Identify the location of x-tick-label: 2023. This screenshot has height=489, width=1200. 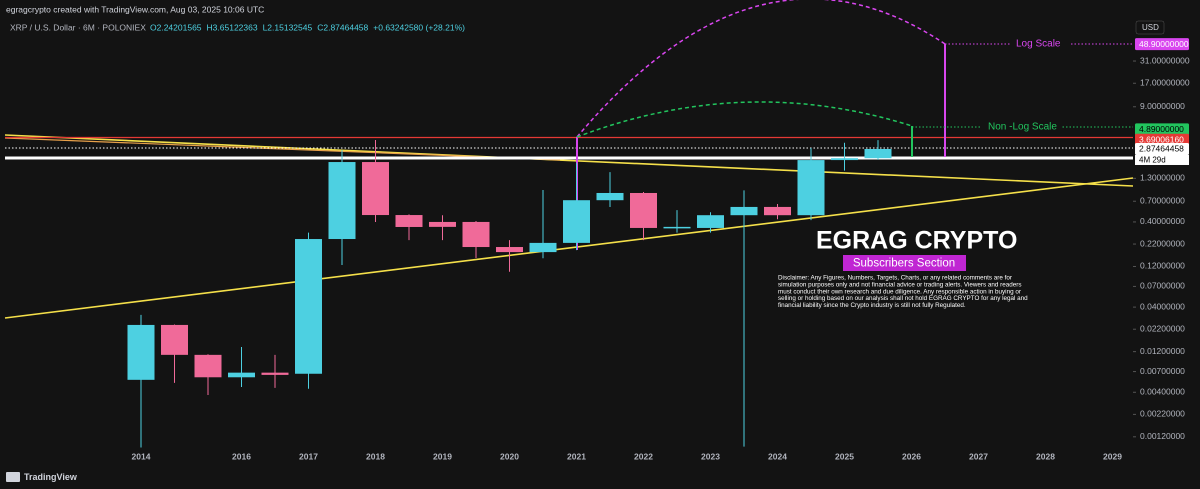
(710, 456).